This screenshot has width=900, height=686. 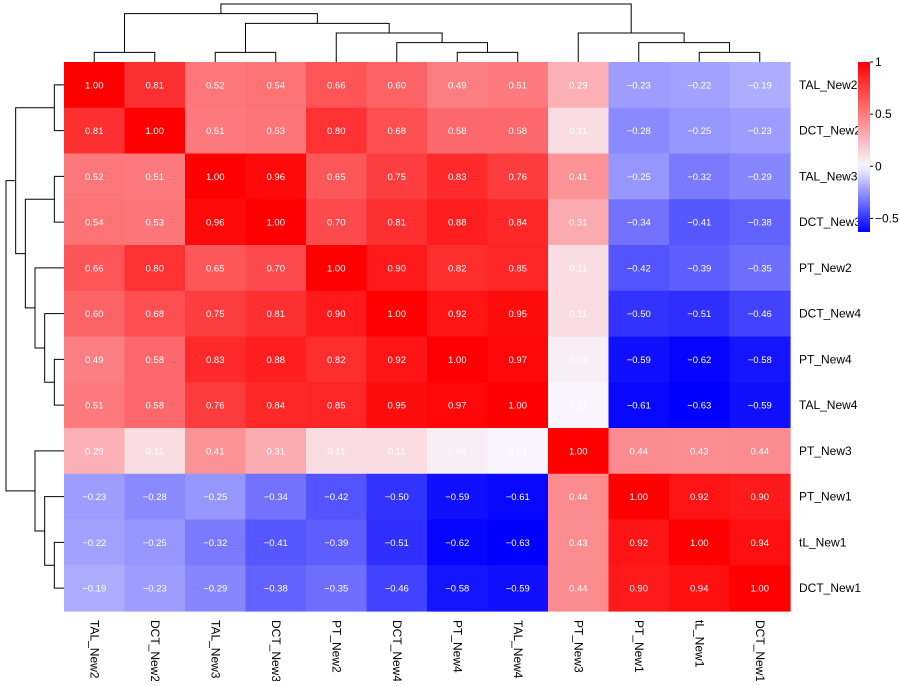 I want to click on cell-value-label: −0.50, so click(x=639, y=314).